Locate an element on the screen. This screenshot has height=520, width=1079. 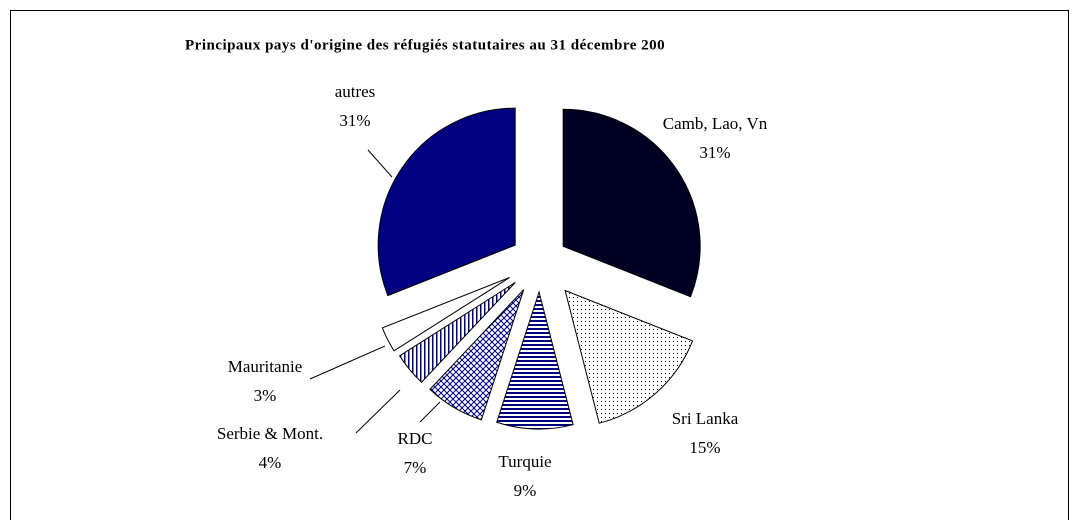
slice-value: 7% is located at coordinates (415, 467).